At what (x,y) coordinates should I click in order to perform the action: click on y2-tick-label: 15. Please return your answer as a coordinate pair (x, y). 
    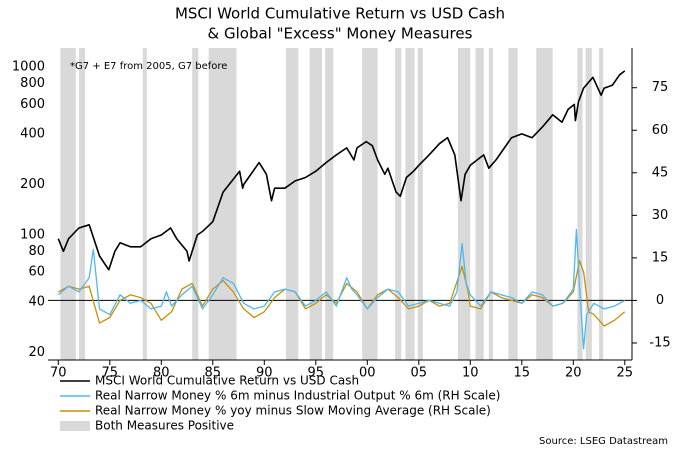
    Looking at the image, I should click on (660, 257).